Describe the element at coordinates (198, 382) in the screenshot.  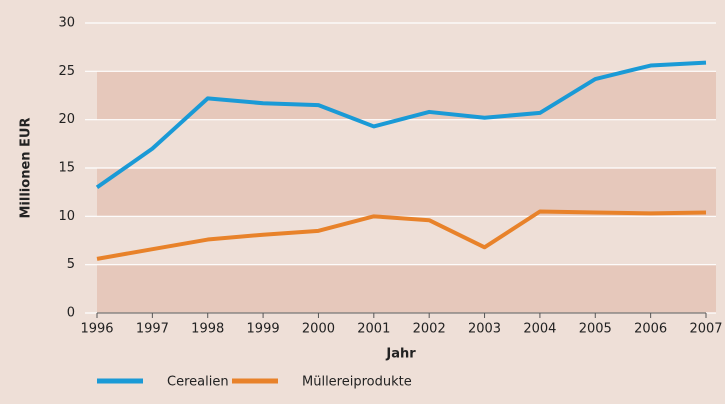
I see `legend-label: Cerealien` at that location.